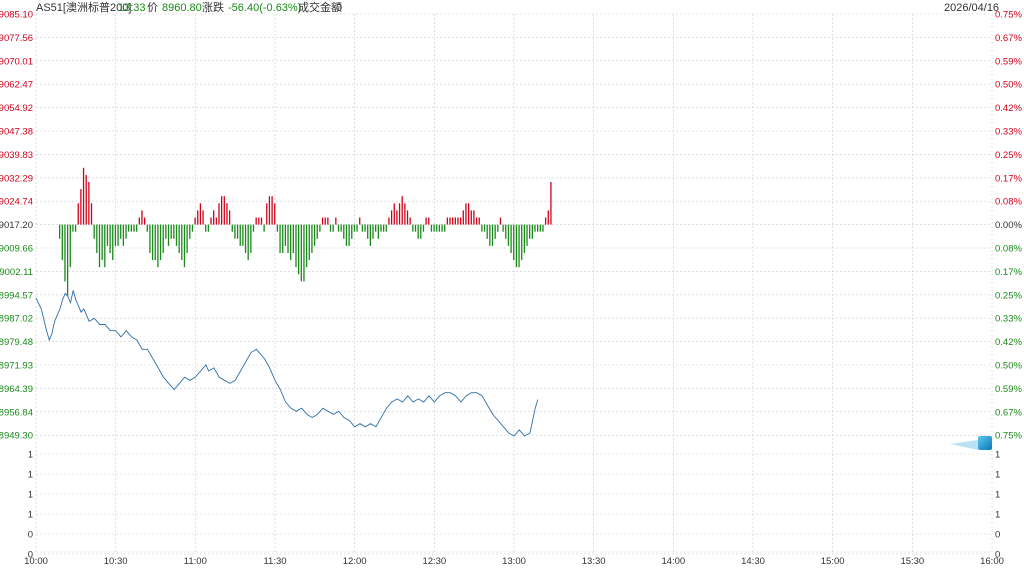 This screenshot has height=568, width=1024. What do you see at coordinates (16, 38) in the screenshot?
I see `price-tick-label: 9077.56` at bounding box center [16, 38].